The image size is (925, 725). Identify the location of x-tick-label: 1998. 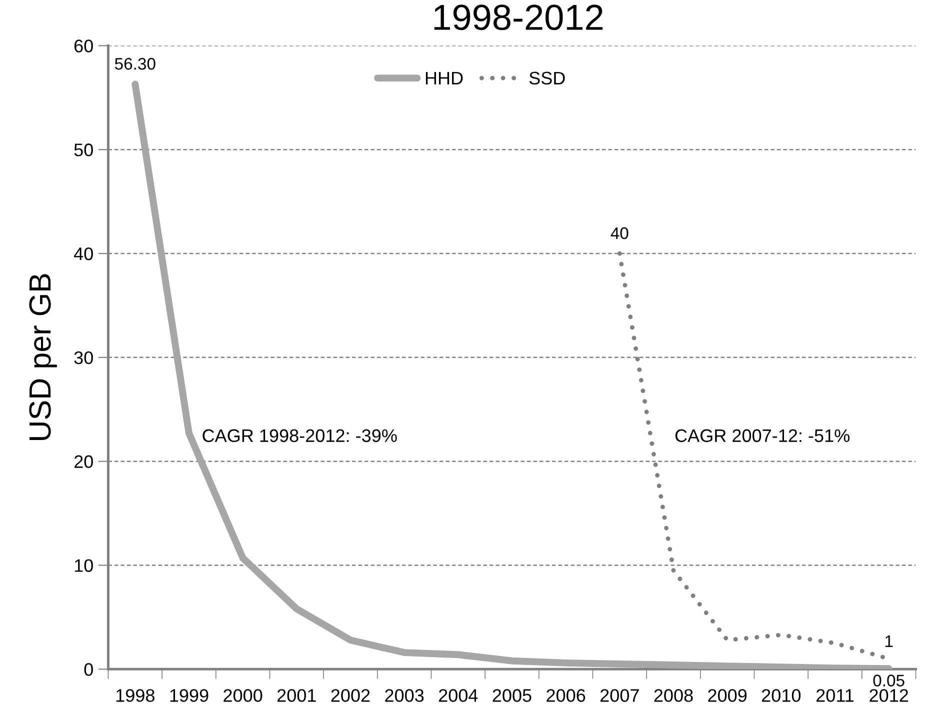
(135, 695).